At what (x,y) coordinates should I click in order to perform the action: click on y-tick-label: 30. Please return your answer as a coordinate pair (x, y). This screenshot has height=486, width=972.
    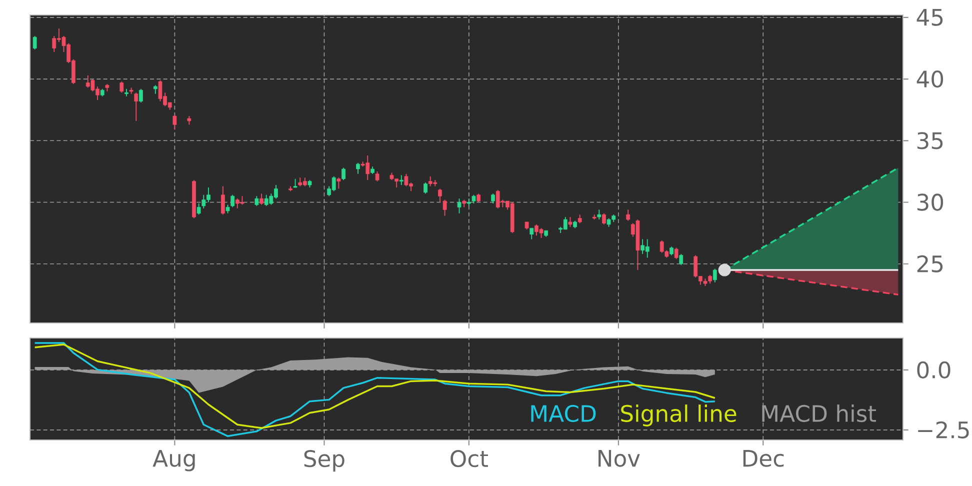
    Looking at the image, I should click on (930, 202).